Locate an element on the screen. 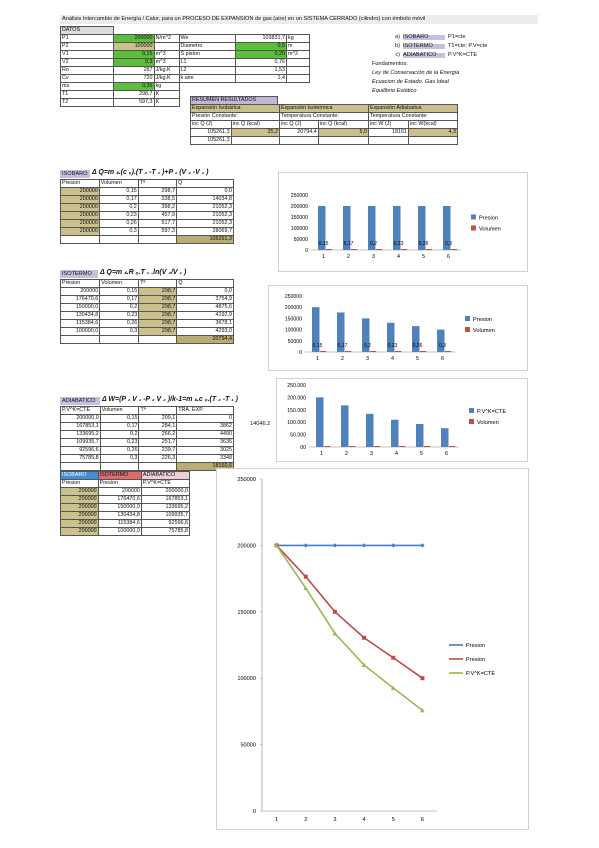  adiabatico-cell: 284,1 is located at coordinates (158, 426).